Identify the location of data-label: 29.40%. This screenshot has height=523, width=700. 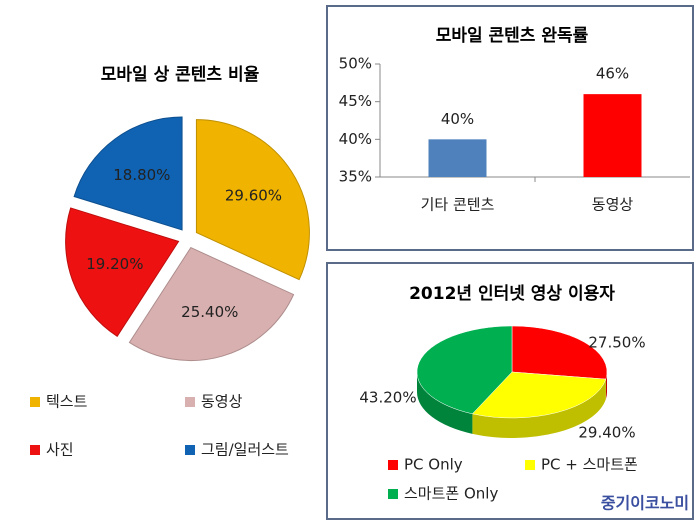
(606, 433).